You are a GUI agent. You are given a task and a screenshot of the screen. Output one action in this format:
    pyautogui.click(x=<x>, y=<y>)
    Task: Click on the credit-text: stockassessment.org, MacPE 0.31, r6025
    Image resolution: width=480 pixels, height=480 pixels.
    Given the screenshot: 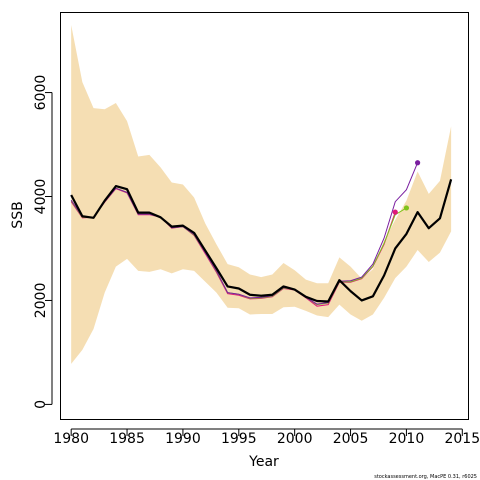 What is the action you would take?
    pyautogui.click(x=425, y=477)
    